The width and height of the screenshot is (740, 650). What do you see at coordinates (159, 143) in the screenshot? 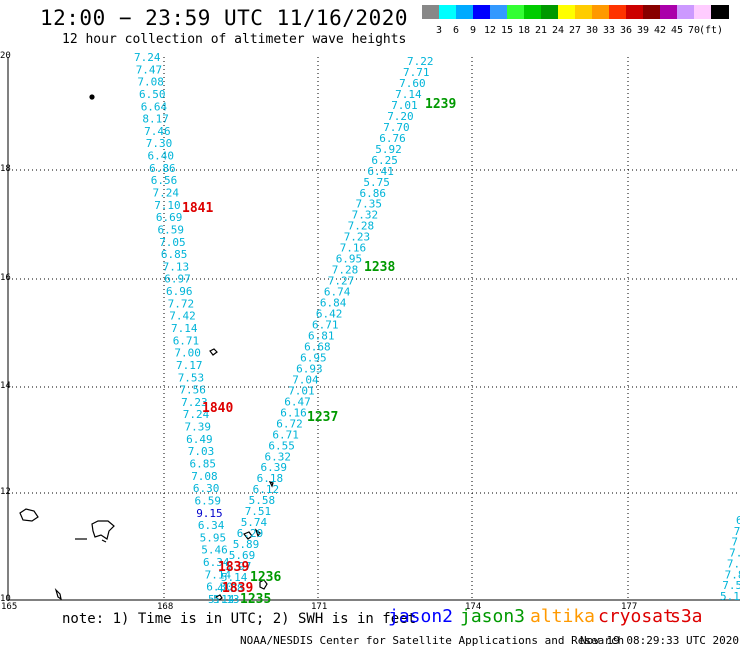
I see `wave-height-value: 7.30` at bounding box center [159, 143].